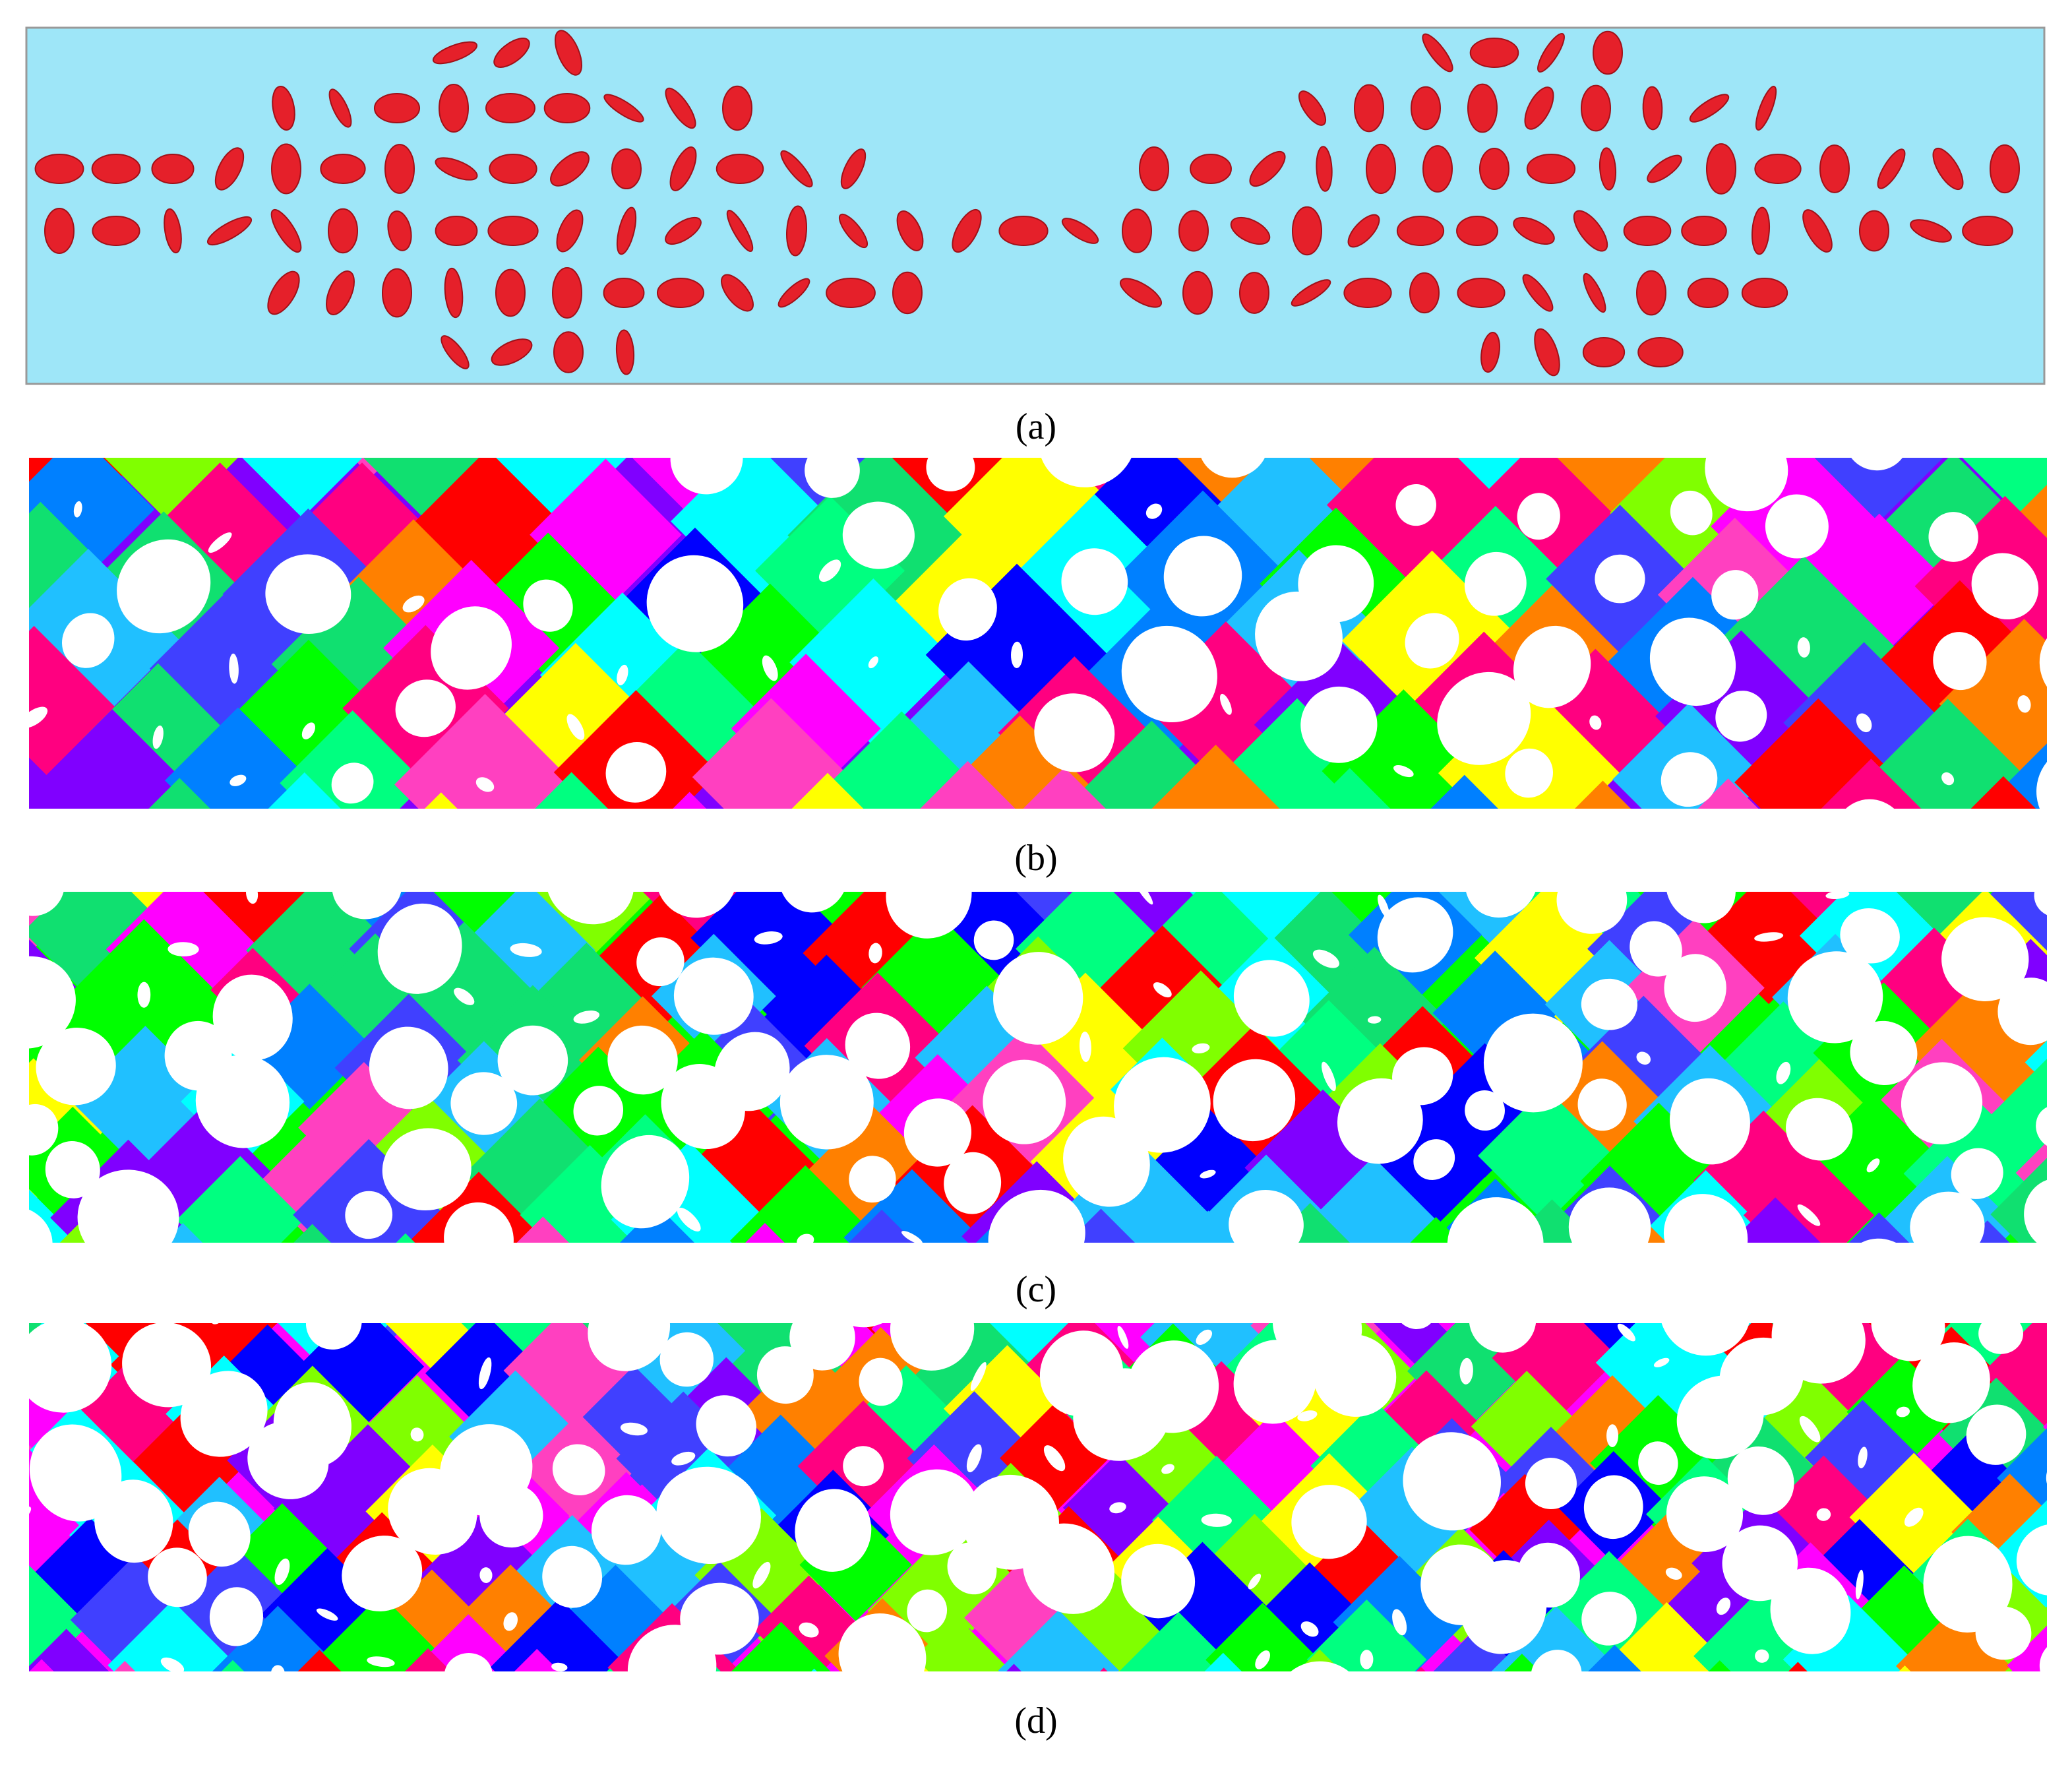 This screenshot has width=2072, height=1775. Describe the element at coordinates (1035, 1721) in the screenshot. I see `caption: (d)` at that location.